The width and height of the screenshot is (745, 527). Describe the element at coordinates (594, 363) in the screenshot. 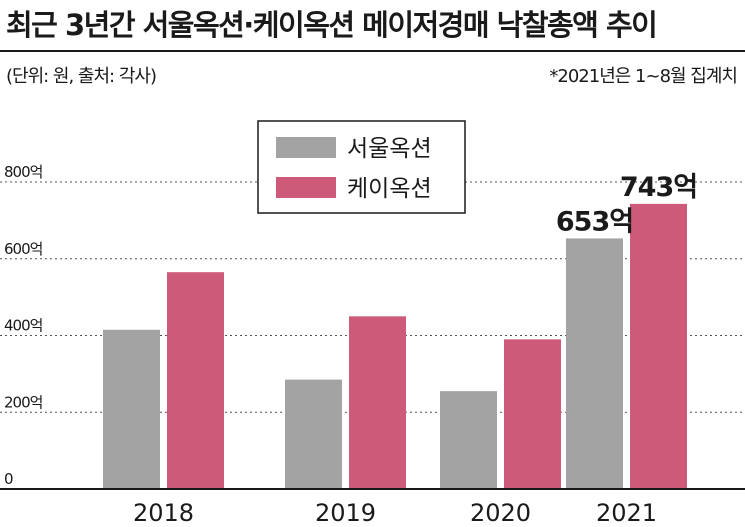

I see `bar-seoul-auction-2021` at that location.